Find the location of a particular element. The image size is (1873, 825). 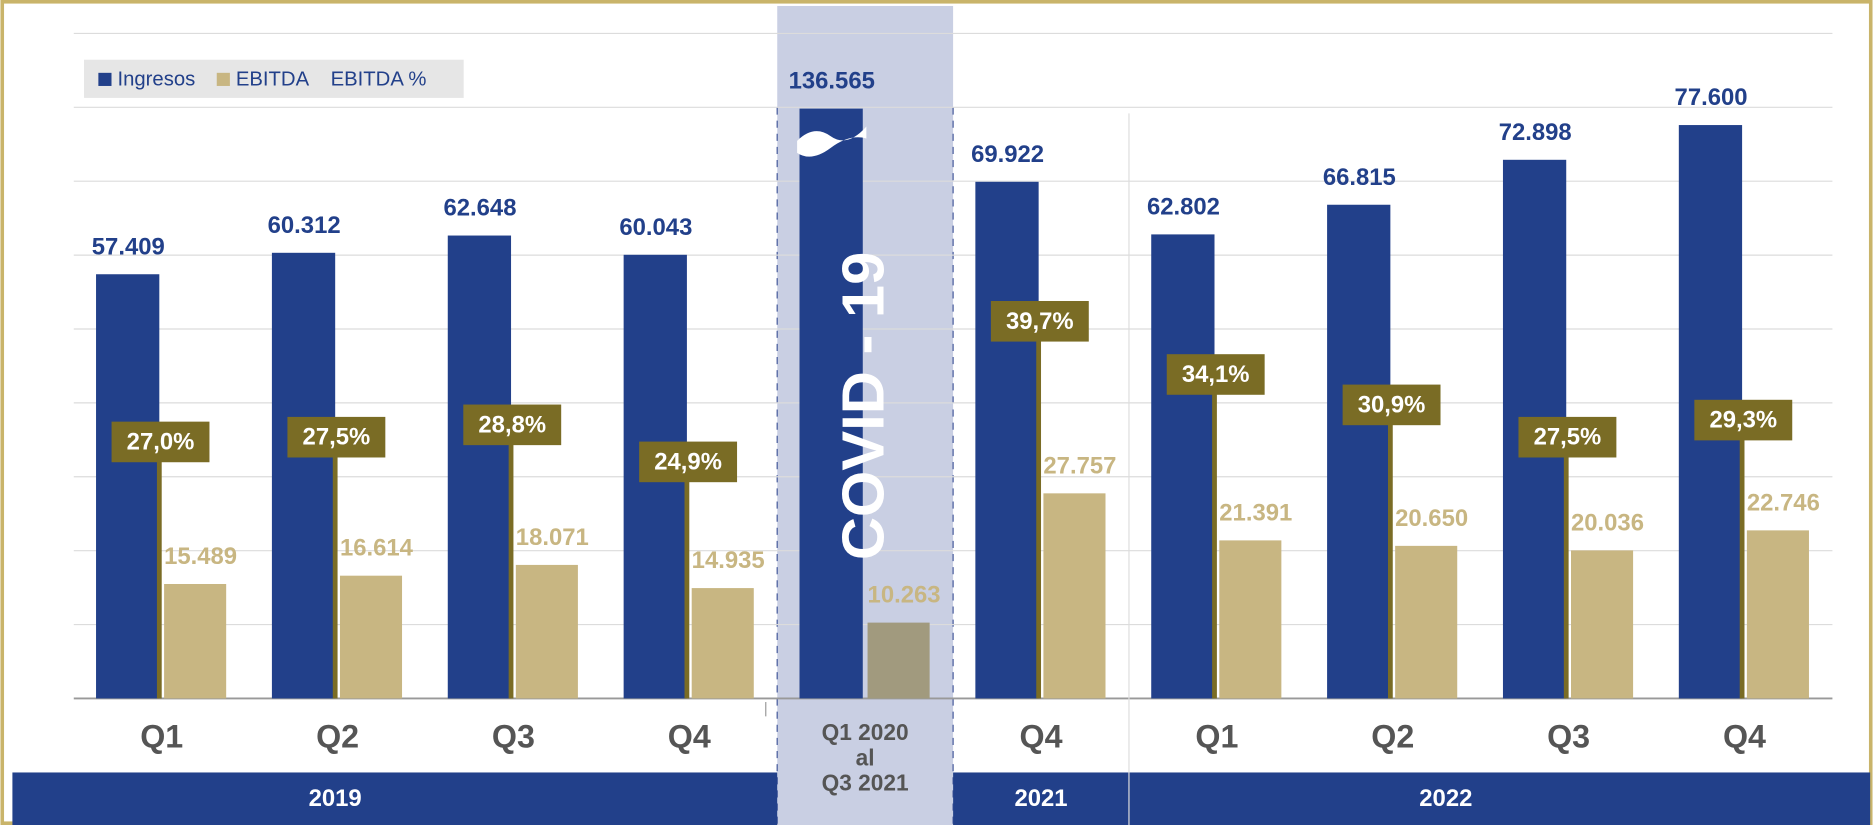

value-label: 16.614 is located at coordinates (377, 548).